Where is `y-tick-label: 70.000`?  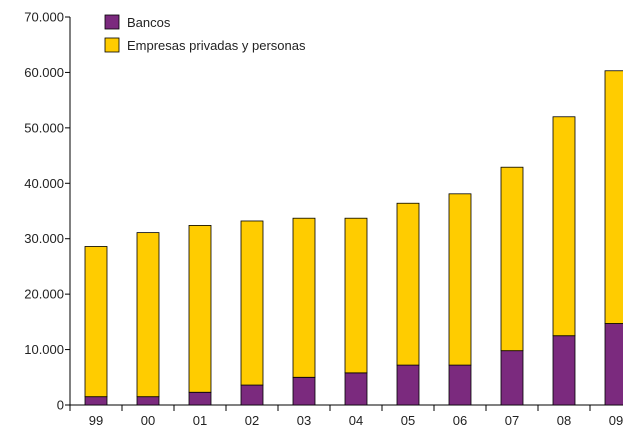 y-tick-label: 70.000 is located at coordinates (44, 17).